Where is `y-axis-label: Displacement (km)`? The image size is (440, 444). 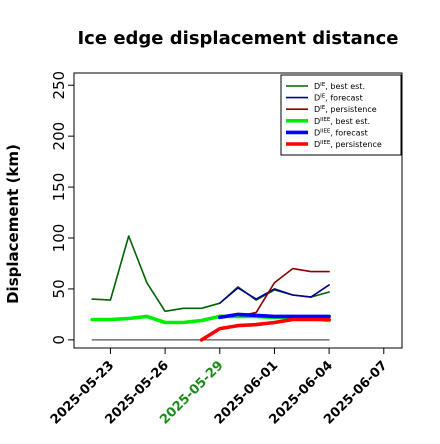
y-axis-label: Displacement (km) is located at coordinates (13, 224).